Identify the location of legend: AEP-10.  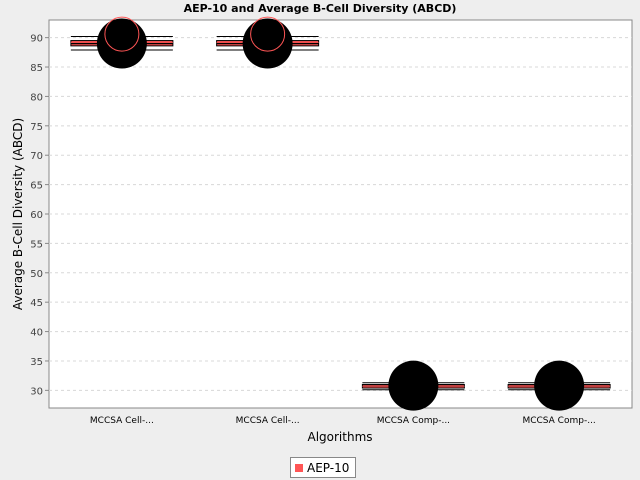
(323, 467).